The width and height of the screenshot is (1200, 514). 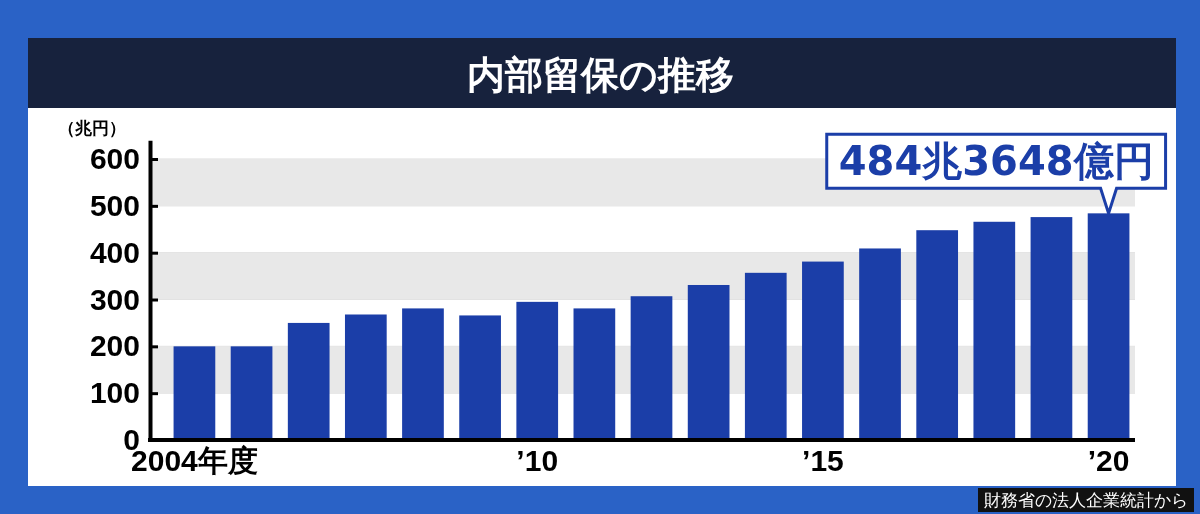 What do you see at coordinates (114, 205) in the screenshot?
I see `y-tick-label: 500` at bounding box center [114, 205].